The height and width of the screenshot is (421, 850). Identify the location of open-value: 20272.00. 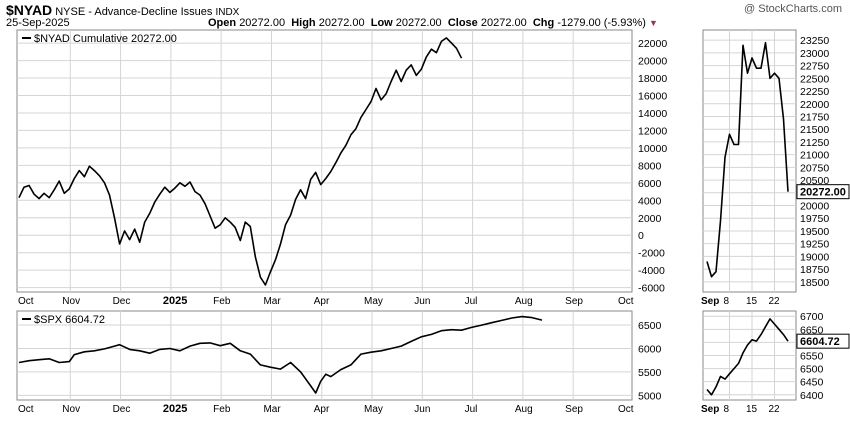
(262, 23).